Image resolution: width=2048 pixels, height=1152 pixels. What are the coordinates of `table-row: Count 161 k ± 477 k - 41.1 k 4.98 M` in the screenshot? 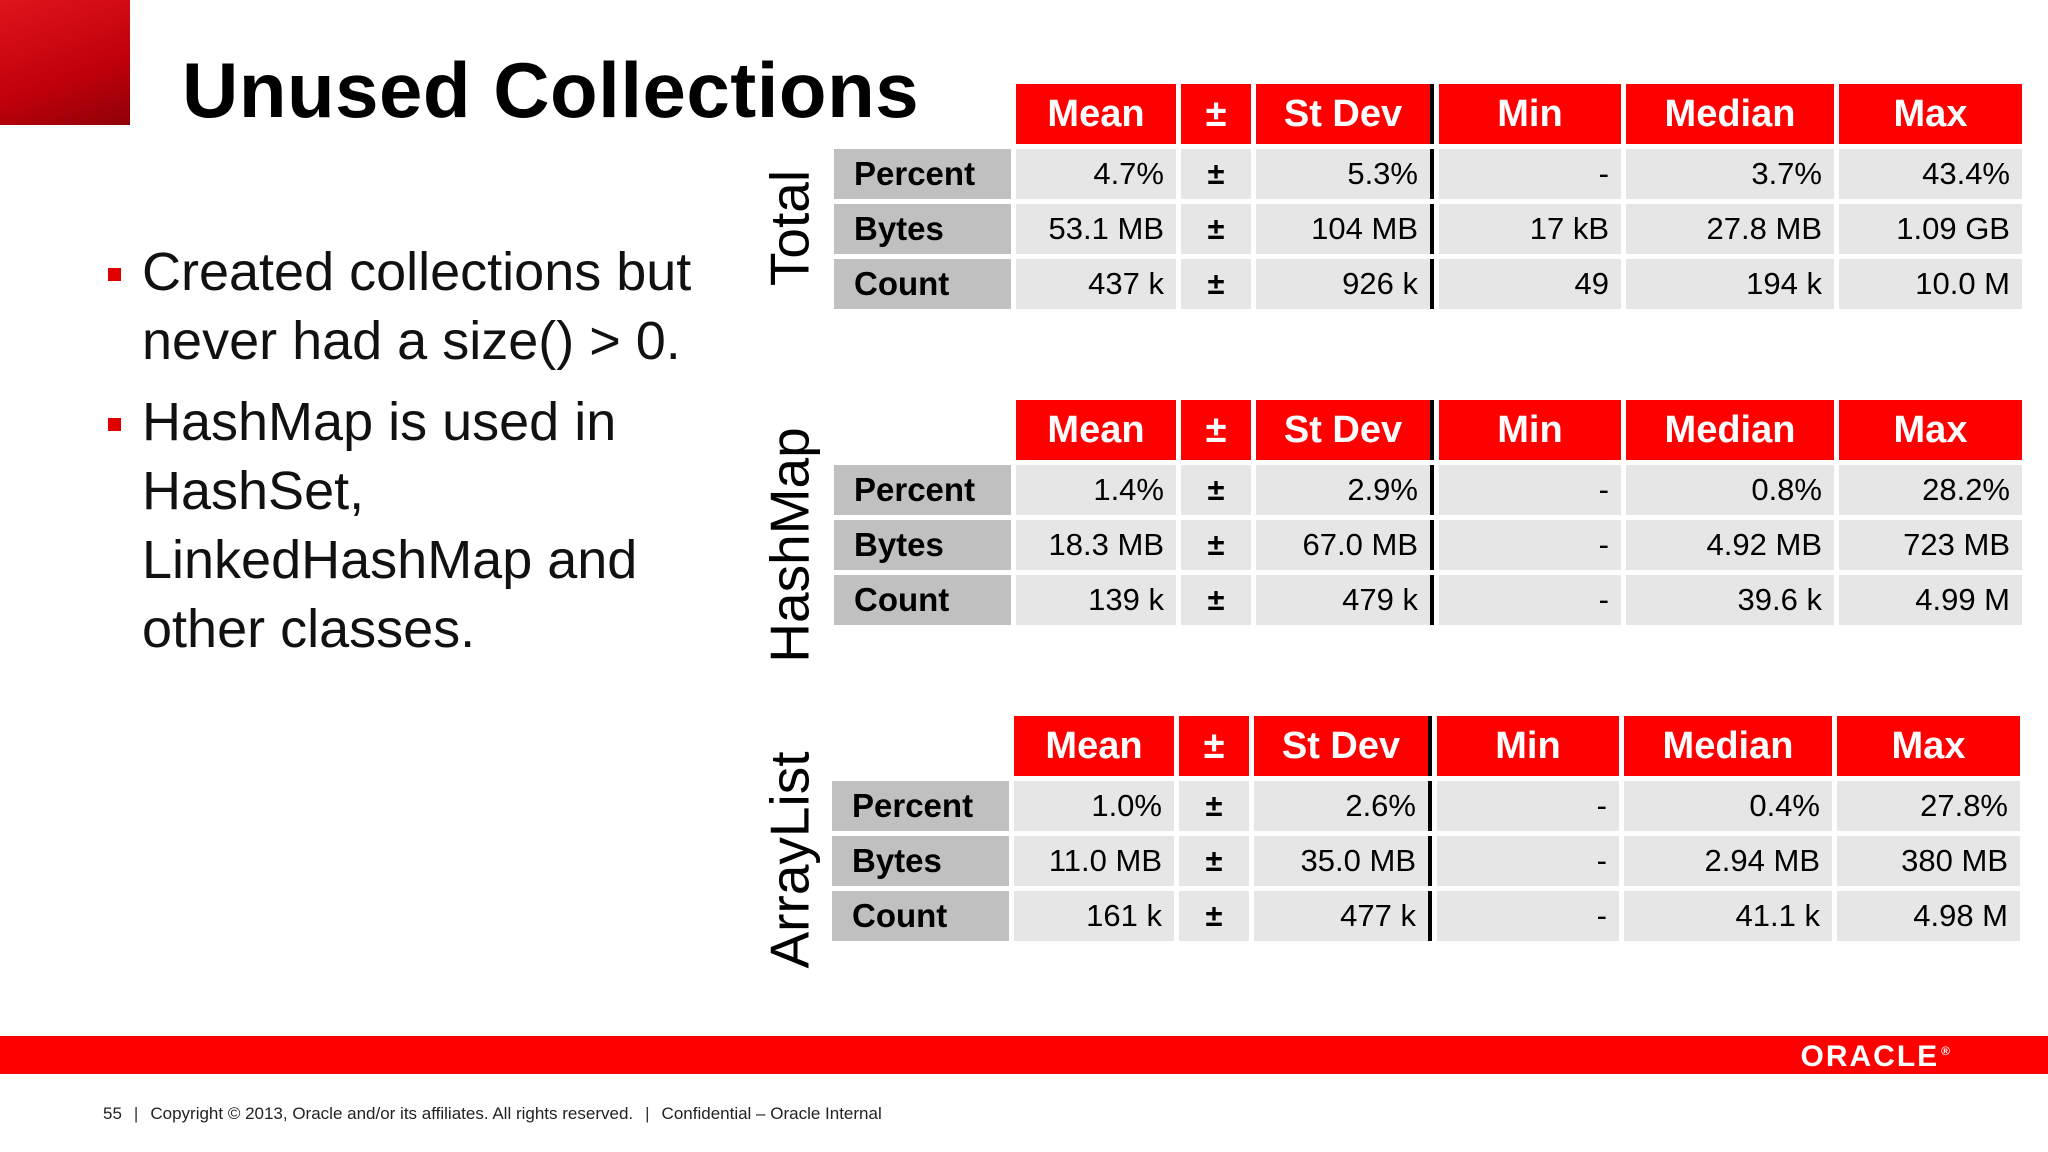 It's located at (1426, 916).